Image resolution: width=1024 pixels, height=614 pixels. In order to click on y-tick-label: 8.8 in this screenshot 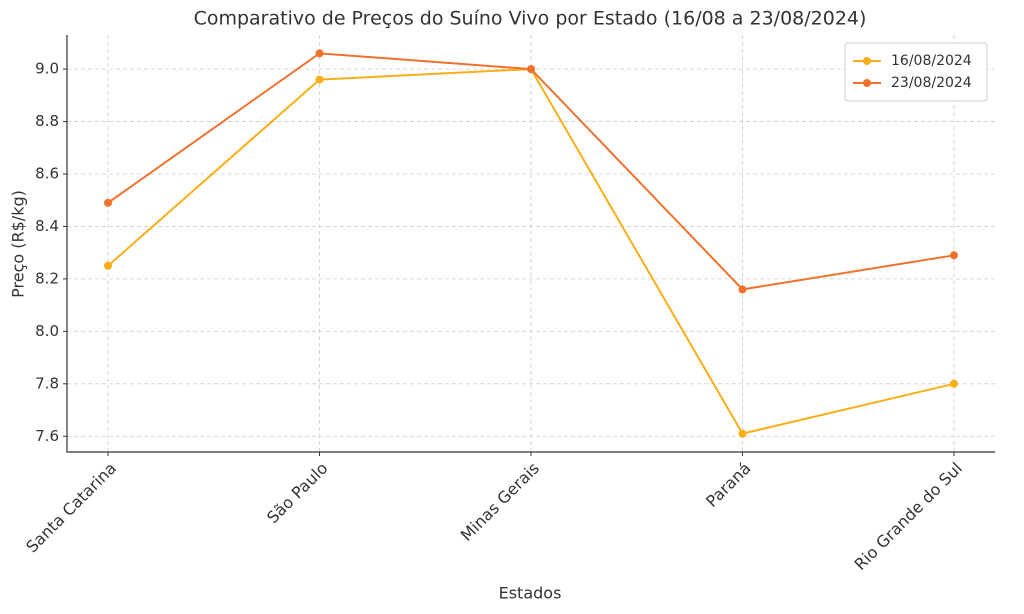, I will do `click(47, 121)`.